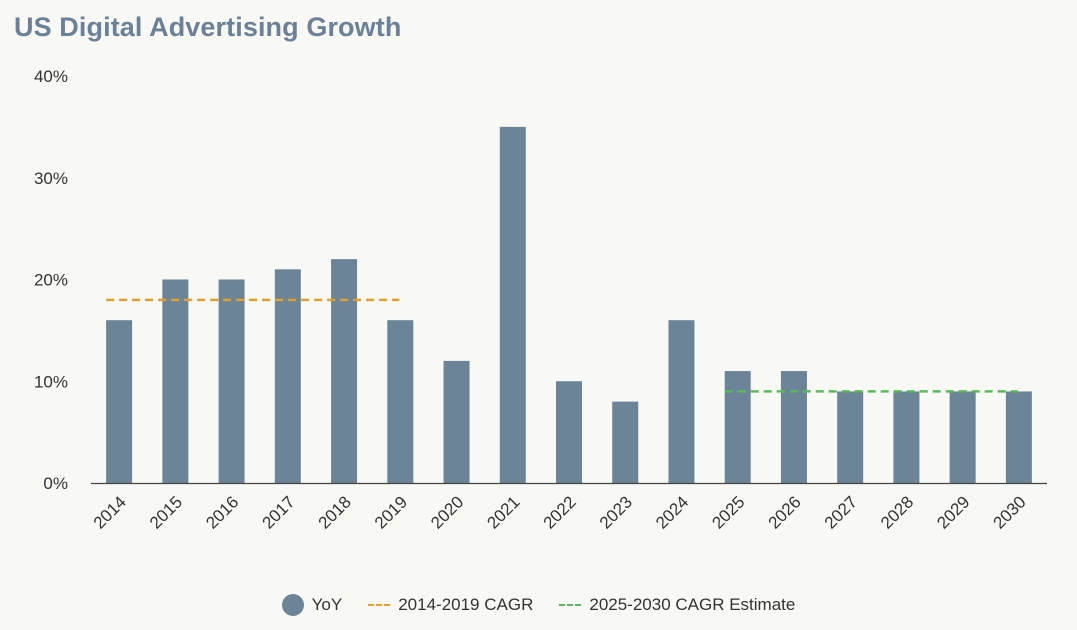  Describe the element at coordinates (962, 437) in the screenshot. I see `bar-2029` at that location.